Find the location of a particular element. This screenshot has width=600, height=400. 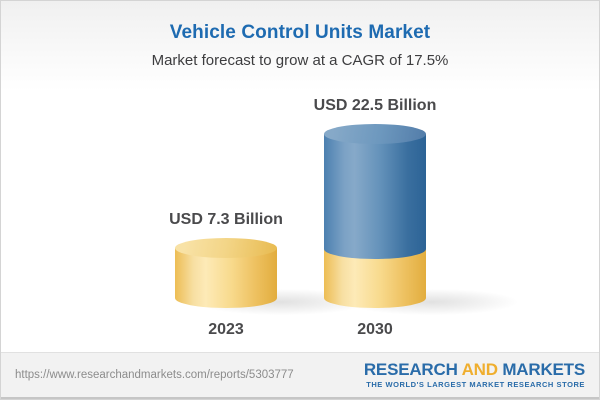

bar-2023-cylinder is located at coordinates (226, 278).